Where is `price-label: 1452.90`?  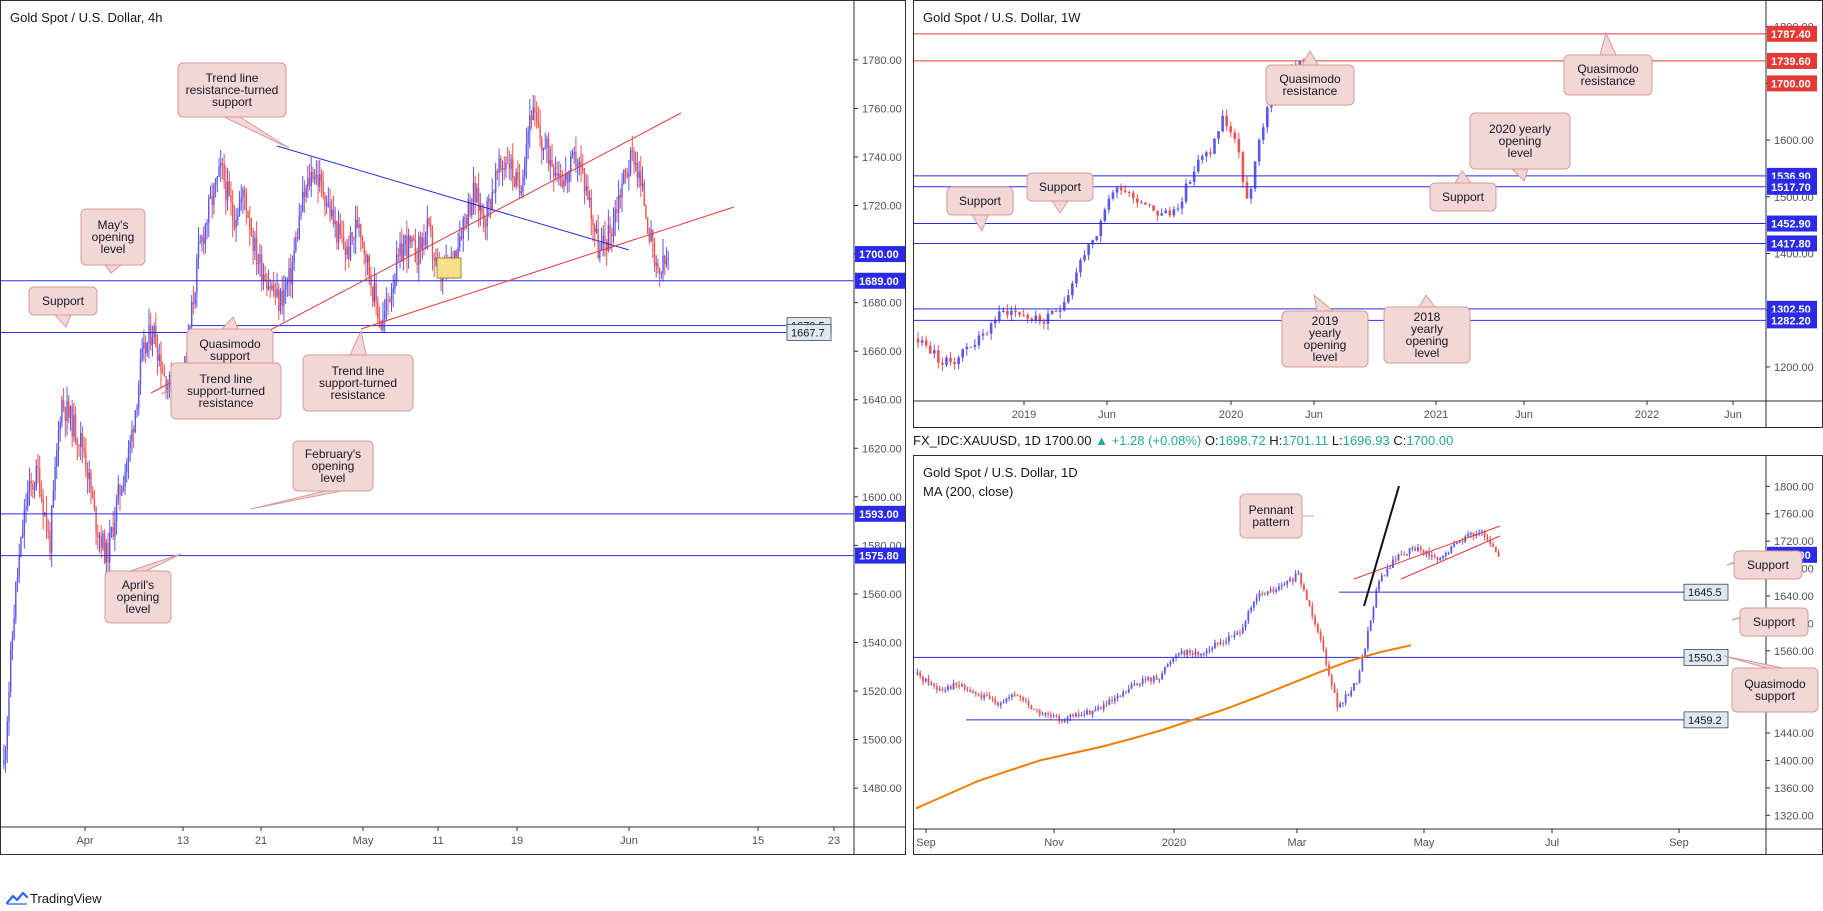
price-label: 1452.90 is located at coordinates (1791, 225).